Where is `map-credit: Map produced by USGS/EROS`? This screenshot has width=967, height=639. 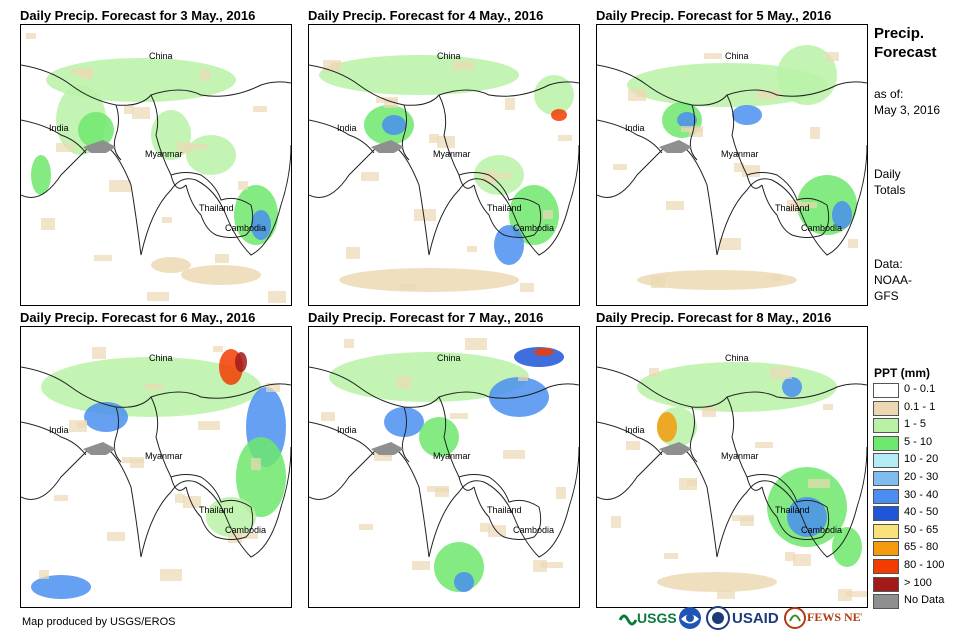 map-credit: Map produced by USGS/EROS is located at coordinates (99, 622).